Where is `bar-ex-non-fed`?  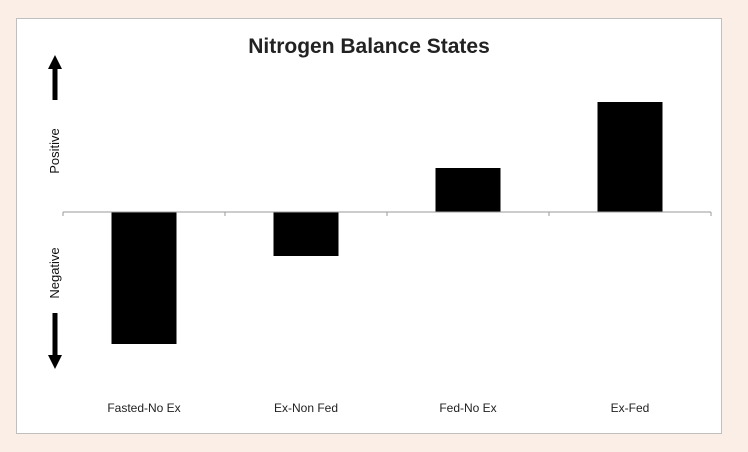 bar-ex-non-fed is located at coordinates (306, 234).